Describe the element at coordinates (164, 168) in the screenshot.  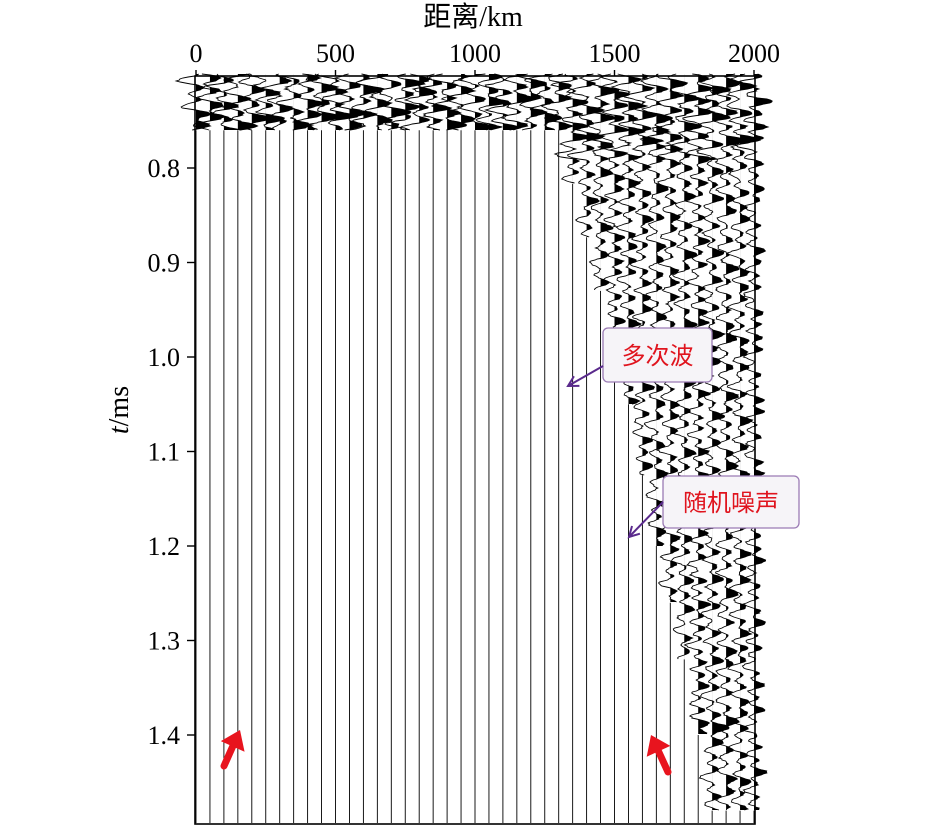
I see `y-tick-label: 0.8` at that location.